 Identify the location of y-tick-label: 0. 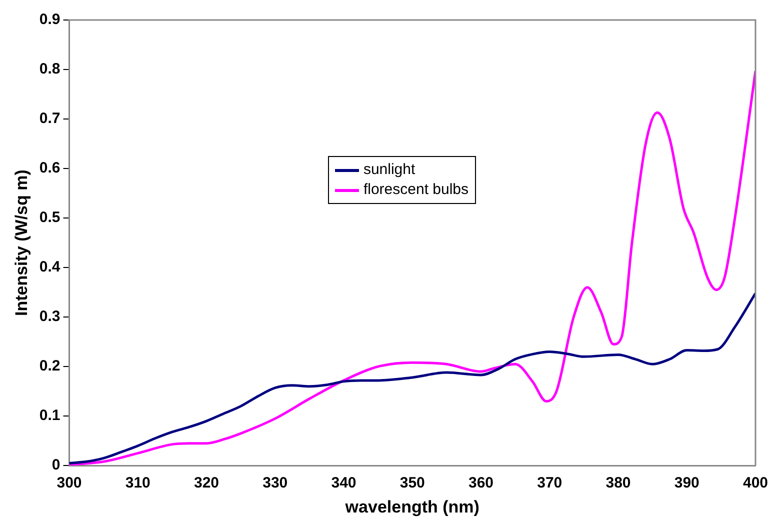
(56, 465).